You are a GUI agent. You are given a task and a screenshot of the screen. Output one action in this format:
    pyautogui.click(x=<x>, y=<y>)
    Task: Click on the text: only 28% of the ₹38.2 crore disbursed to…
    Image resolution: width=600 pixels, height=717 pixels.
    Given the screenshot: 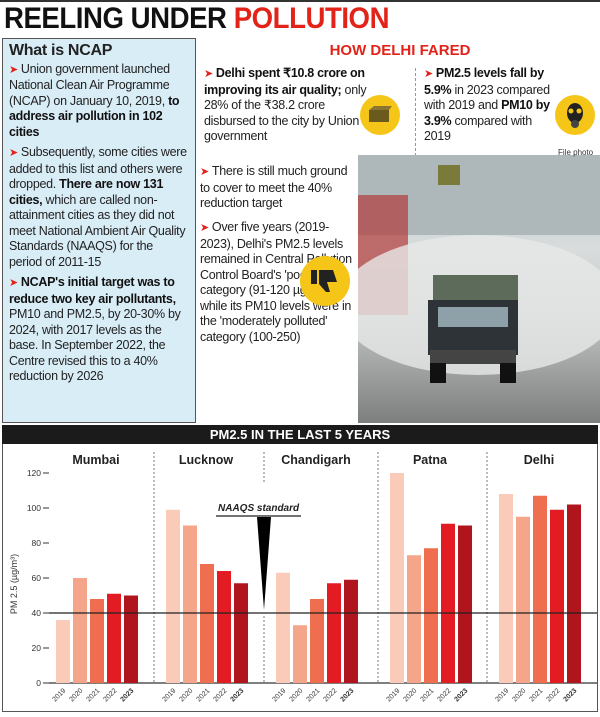 What is the action you would take?
    pyautogui.click(x=285, y=113)
    